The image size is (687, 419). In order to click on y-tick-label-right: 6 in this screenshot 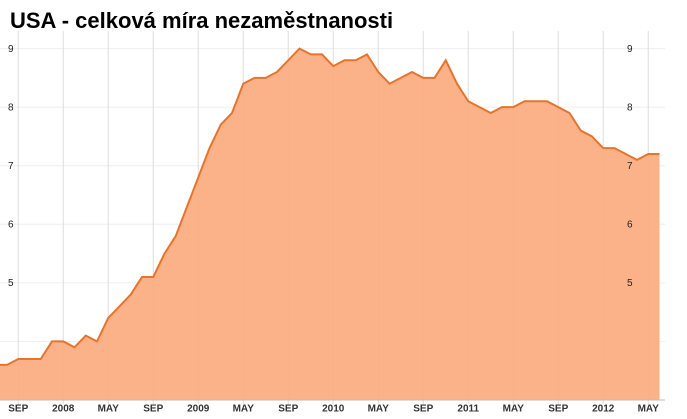, I will do `click(630, 224)`.